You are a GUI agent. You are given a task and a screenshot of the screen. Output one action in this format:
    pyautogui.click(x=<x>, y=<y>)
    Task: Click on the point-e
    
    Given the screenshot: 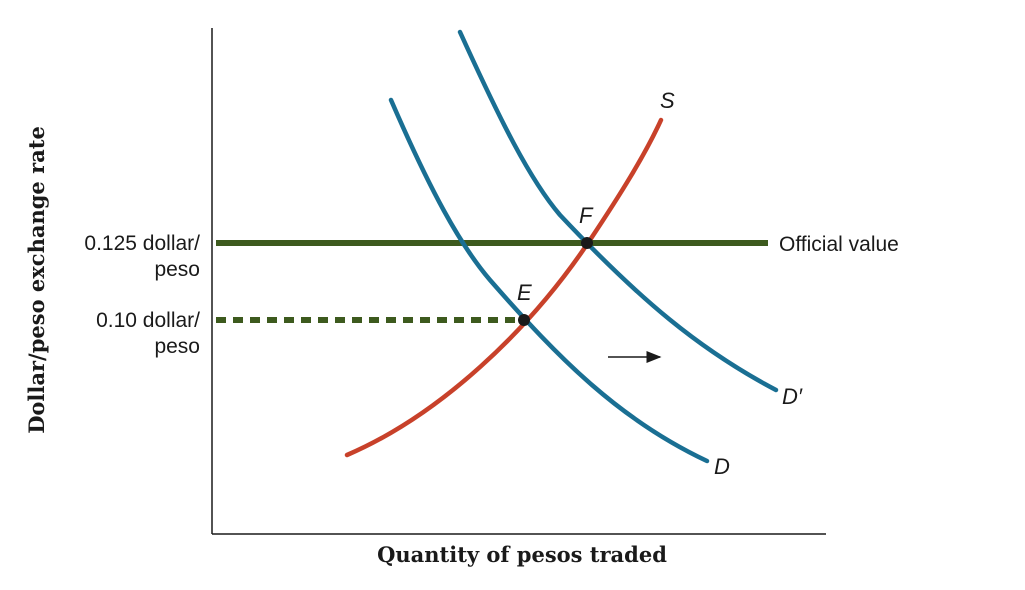 What is the action you would take?
    pyautogui.click(x=524, y=320)
    